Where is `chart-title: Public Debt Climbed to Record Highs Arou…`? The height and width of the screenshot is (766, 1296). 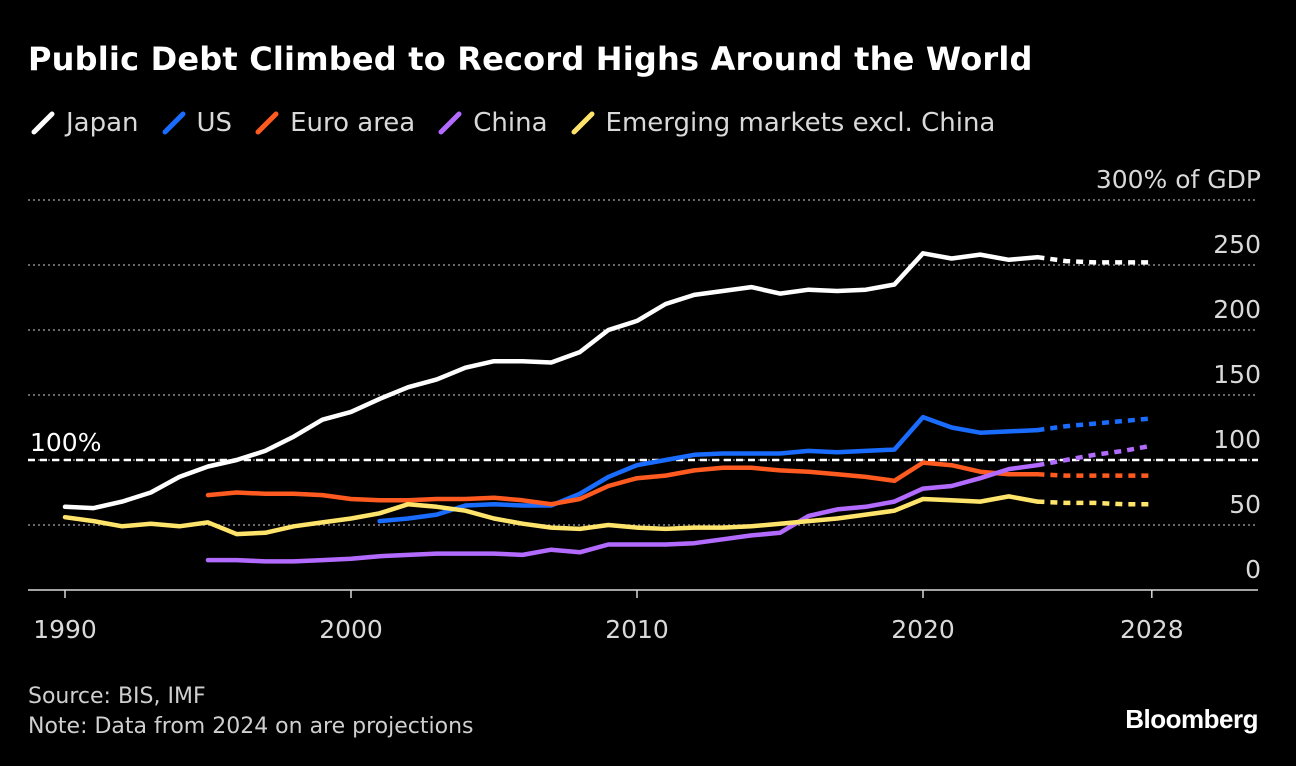
chart-title: Public Debt Climbed to Record Highs Arou… is located at coordinates (530, 59).